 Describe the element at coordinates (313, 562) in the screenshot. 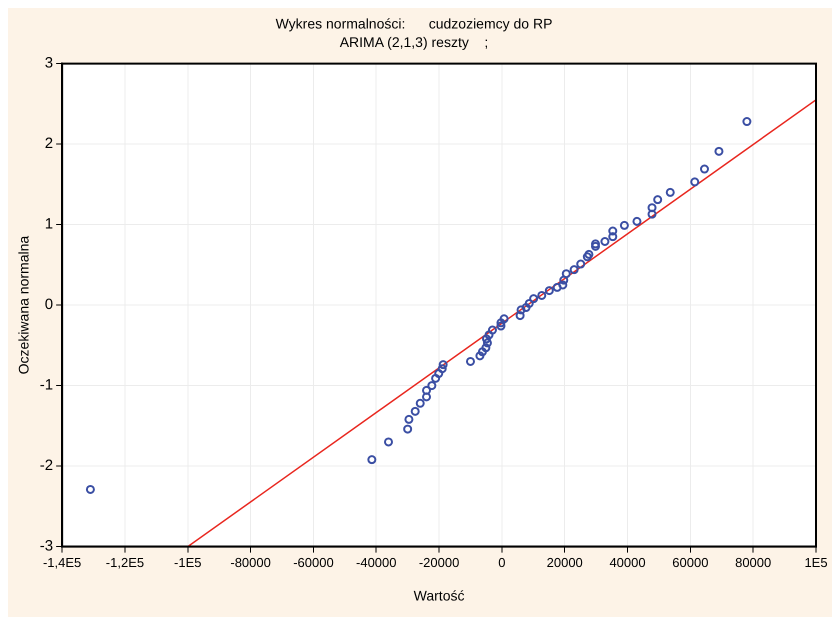

I see `x-tick-label: -60000` at that location.